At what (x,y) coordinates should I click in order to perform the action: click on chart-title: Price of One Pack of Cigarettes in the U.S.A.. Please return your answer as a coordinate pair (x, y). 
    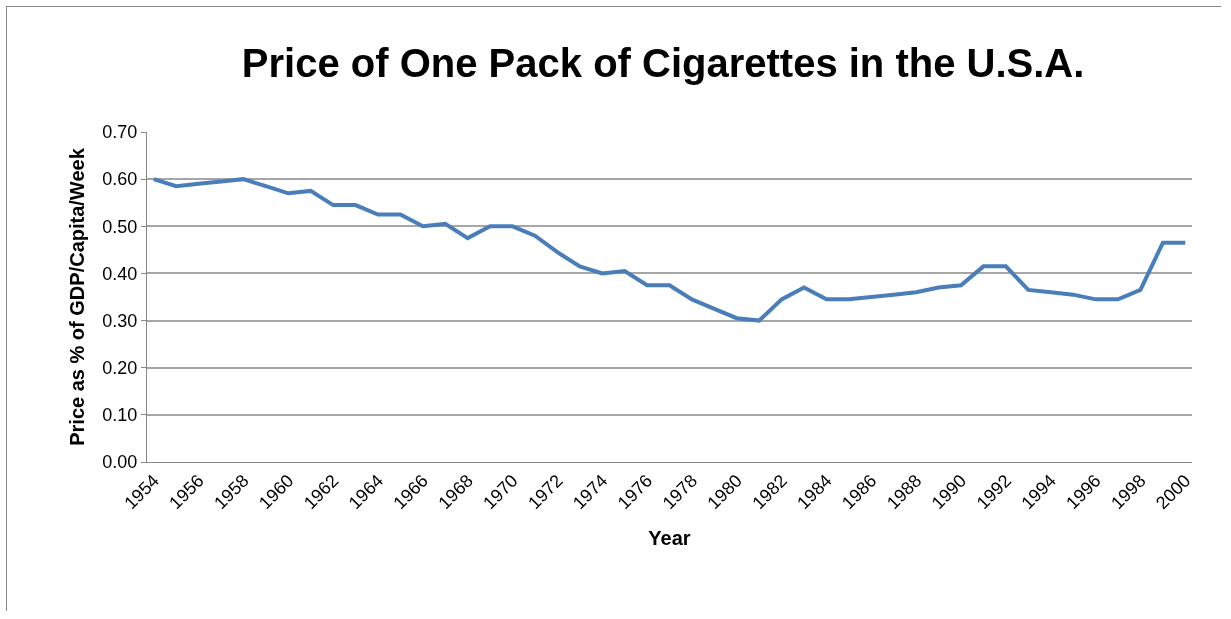
    Looking at the image, I should click on (663, 63).